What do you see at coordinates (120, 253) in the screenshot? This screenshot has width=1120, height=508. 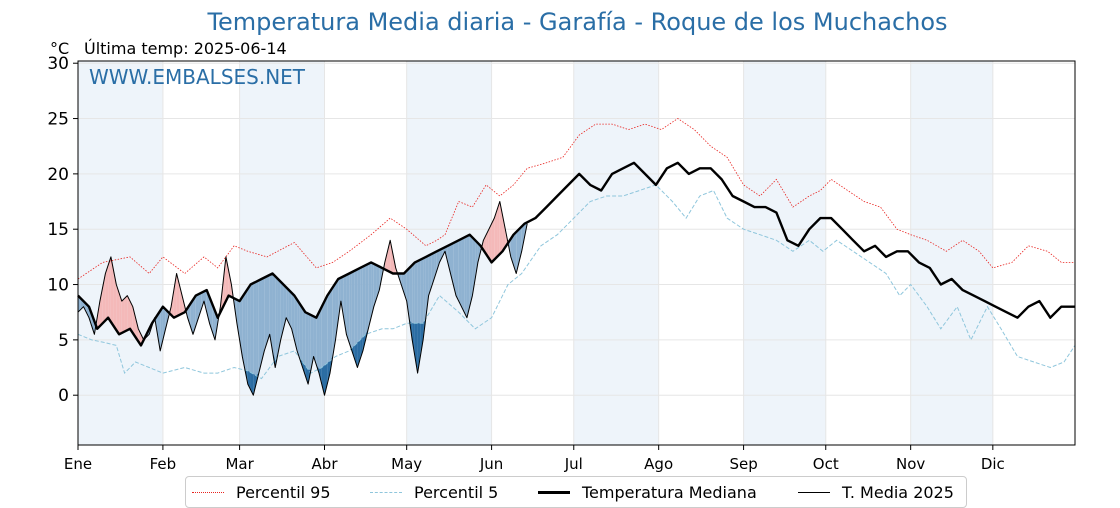 I see `month-band-ene` at bounding box center [120, 253].